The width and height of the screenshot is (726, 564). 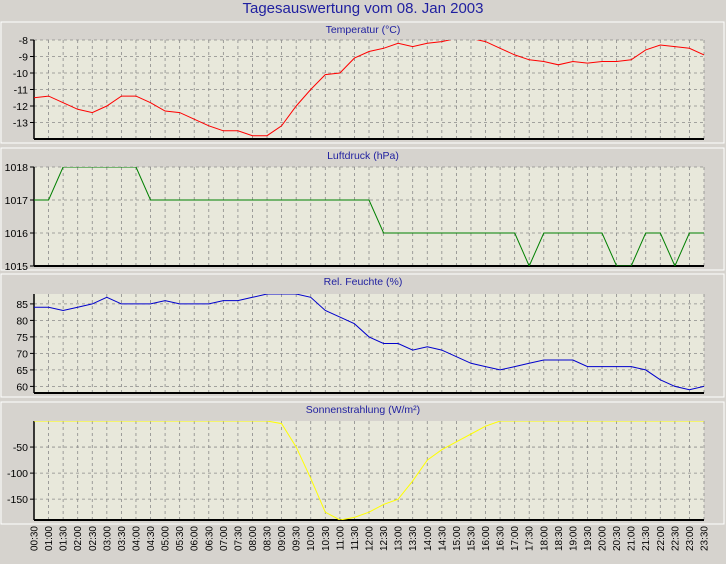 I want to click on chart-title: Temperatur (°C), so click(x=363, y=30).